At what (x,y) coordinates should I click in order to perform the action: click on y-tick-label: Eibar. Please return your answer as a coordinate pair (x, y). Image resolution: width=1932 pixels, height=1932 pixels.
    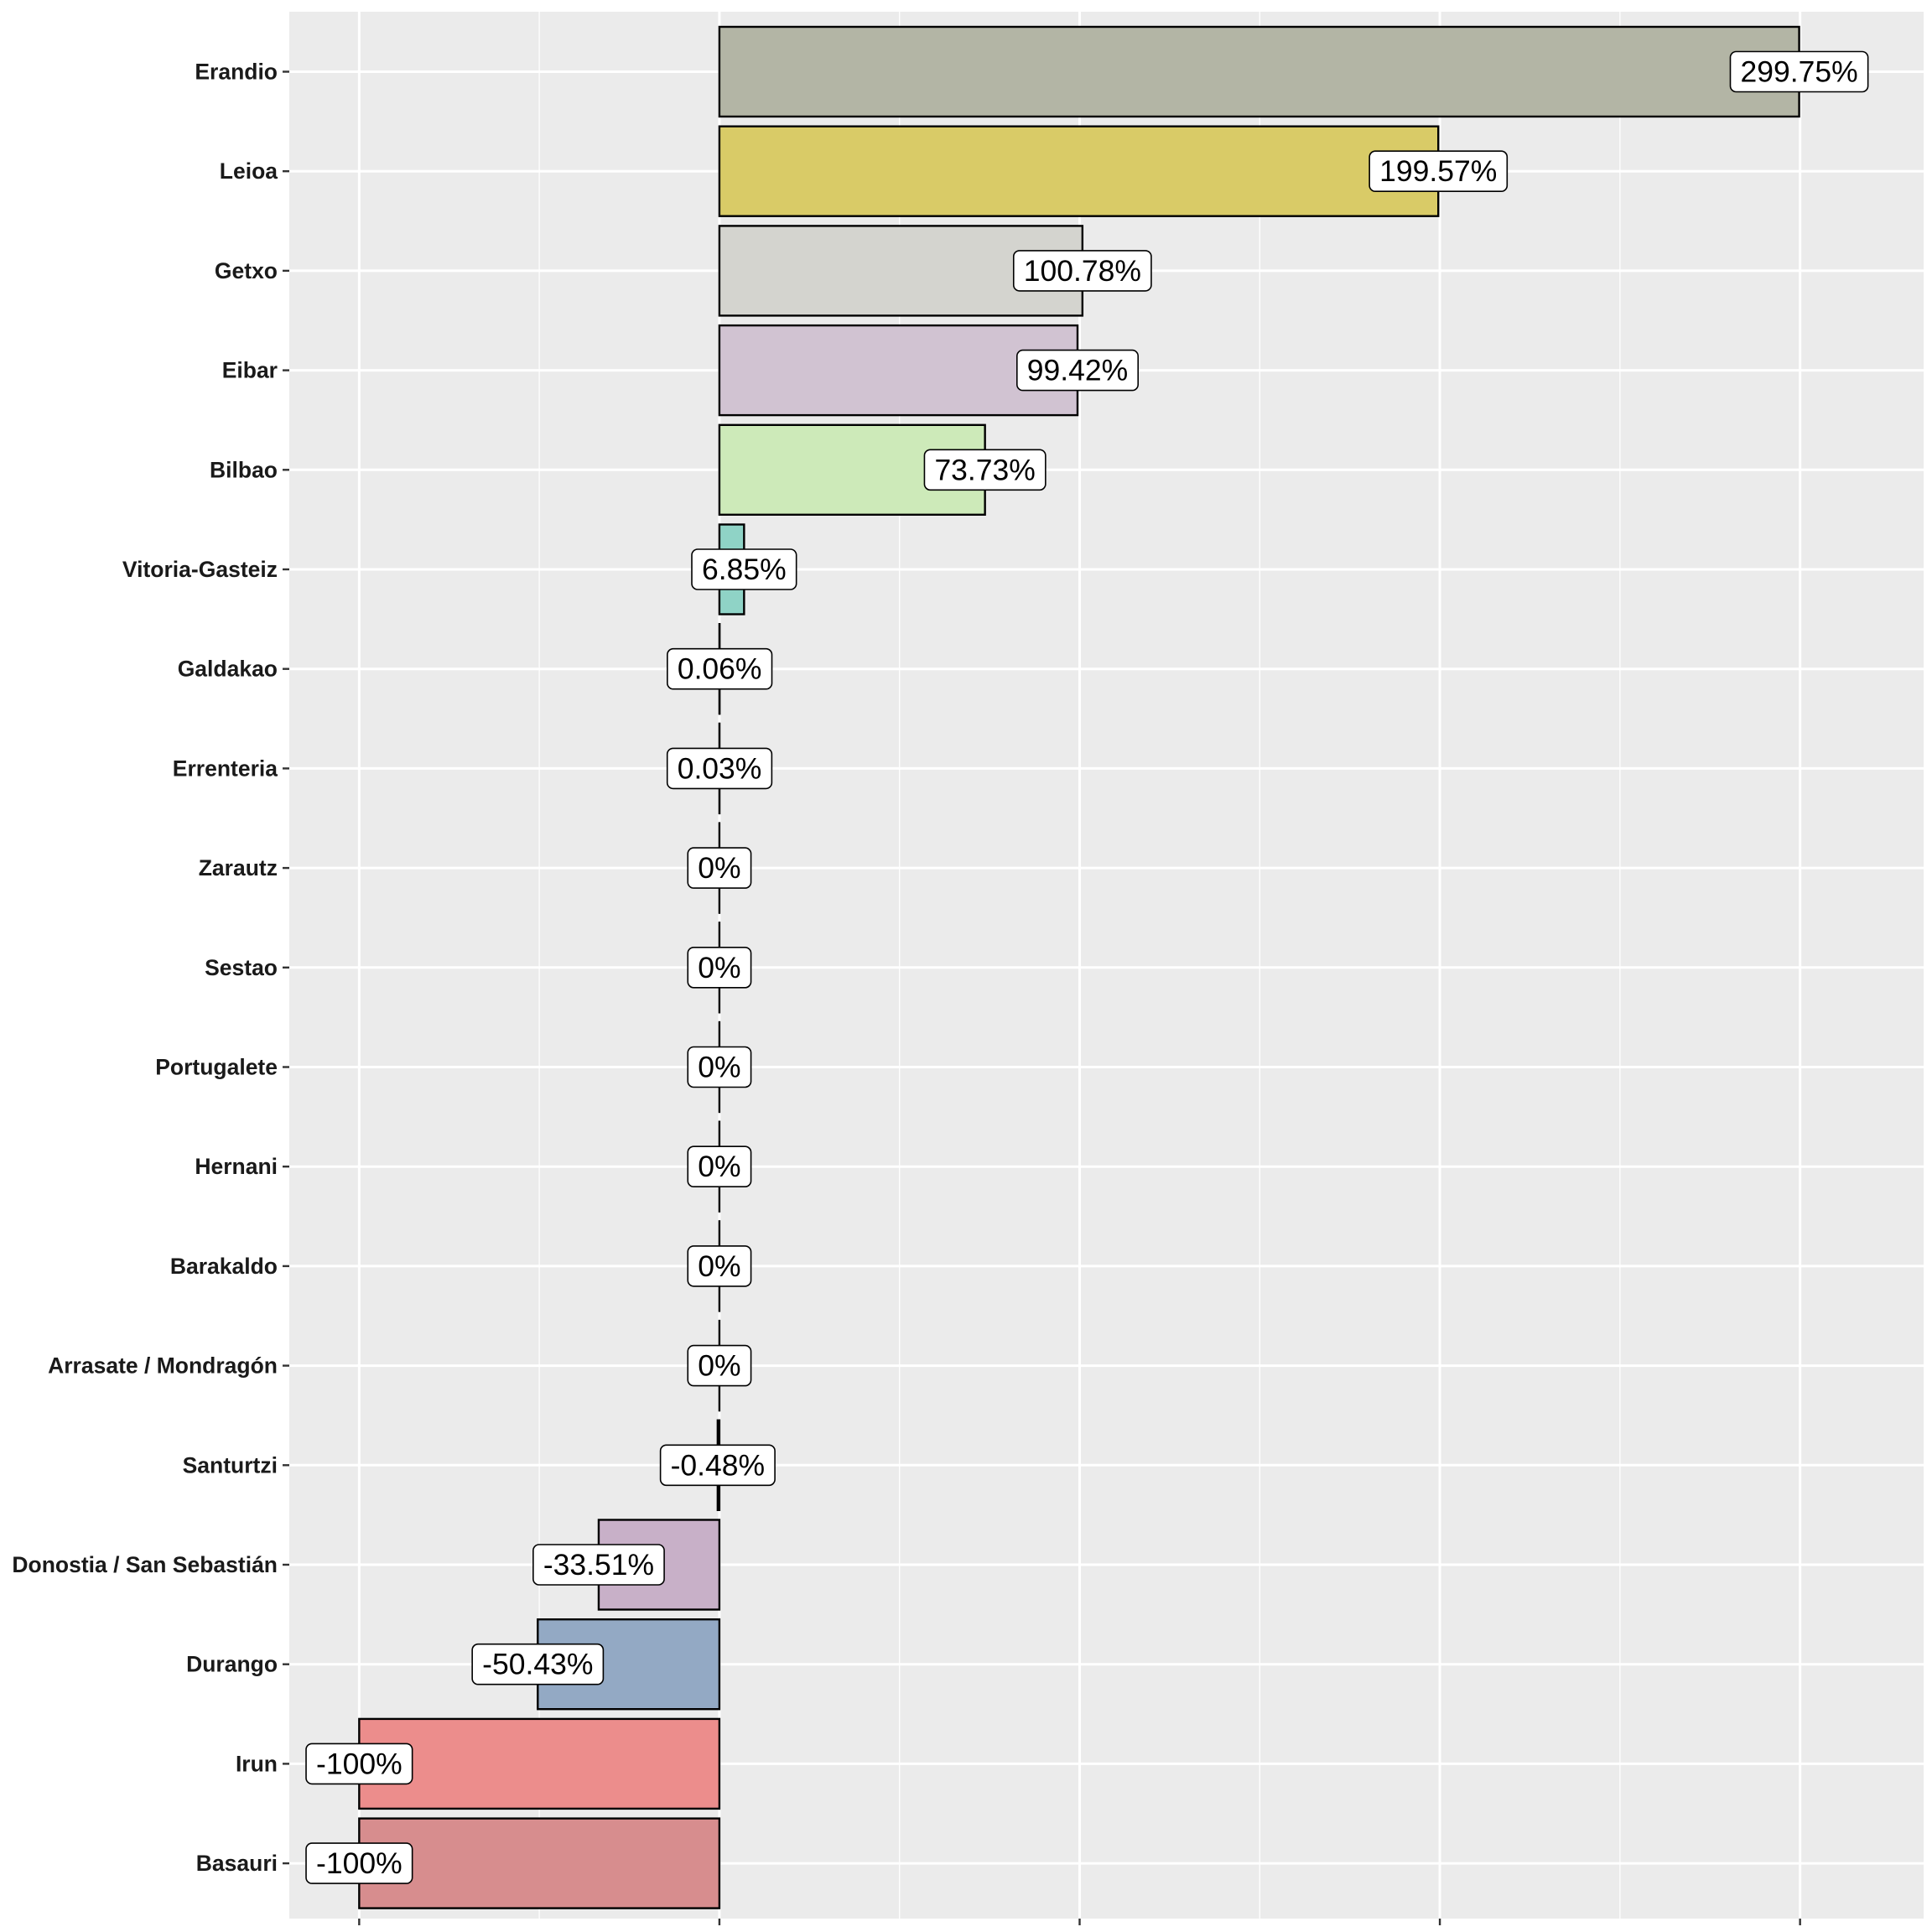
    Looking at the image, I should click on (250, 370).